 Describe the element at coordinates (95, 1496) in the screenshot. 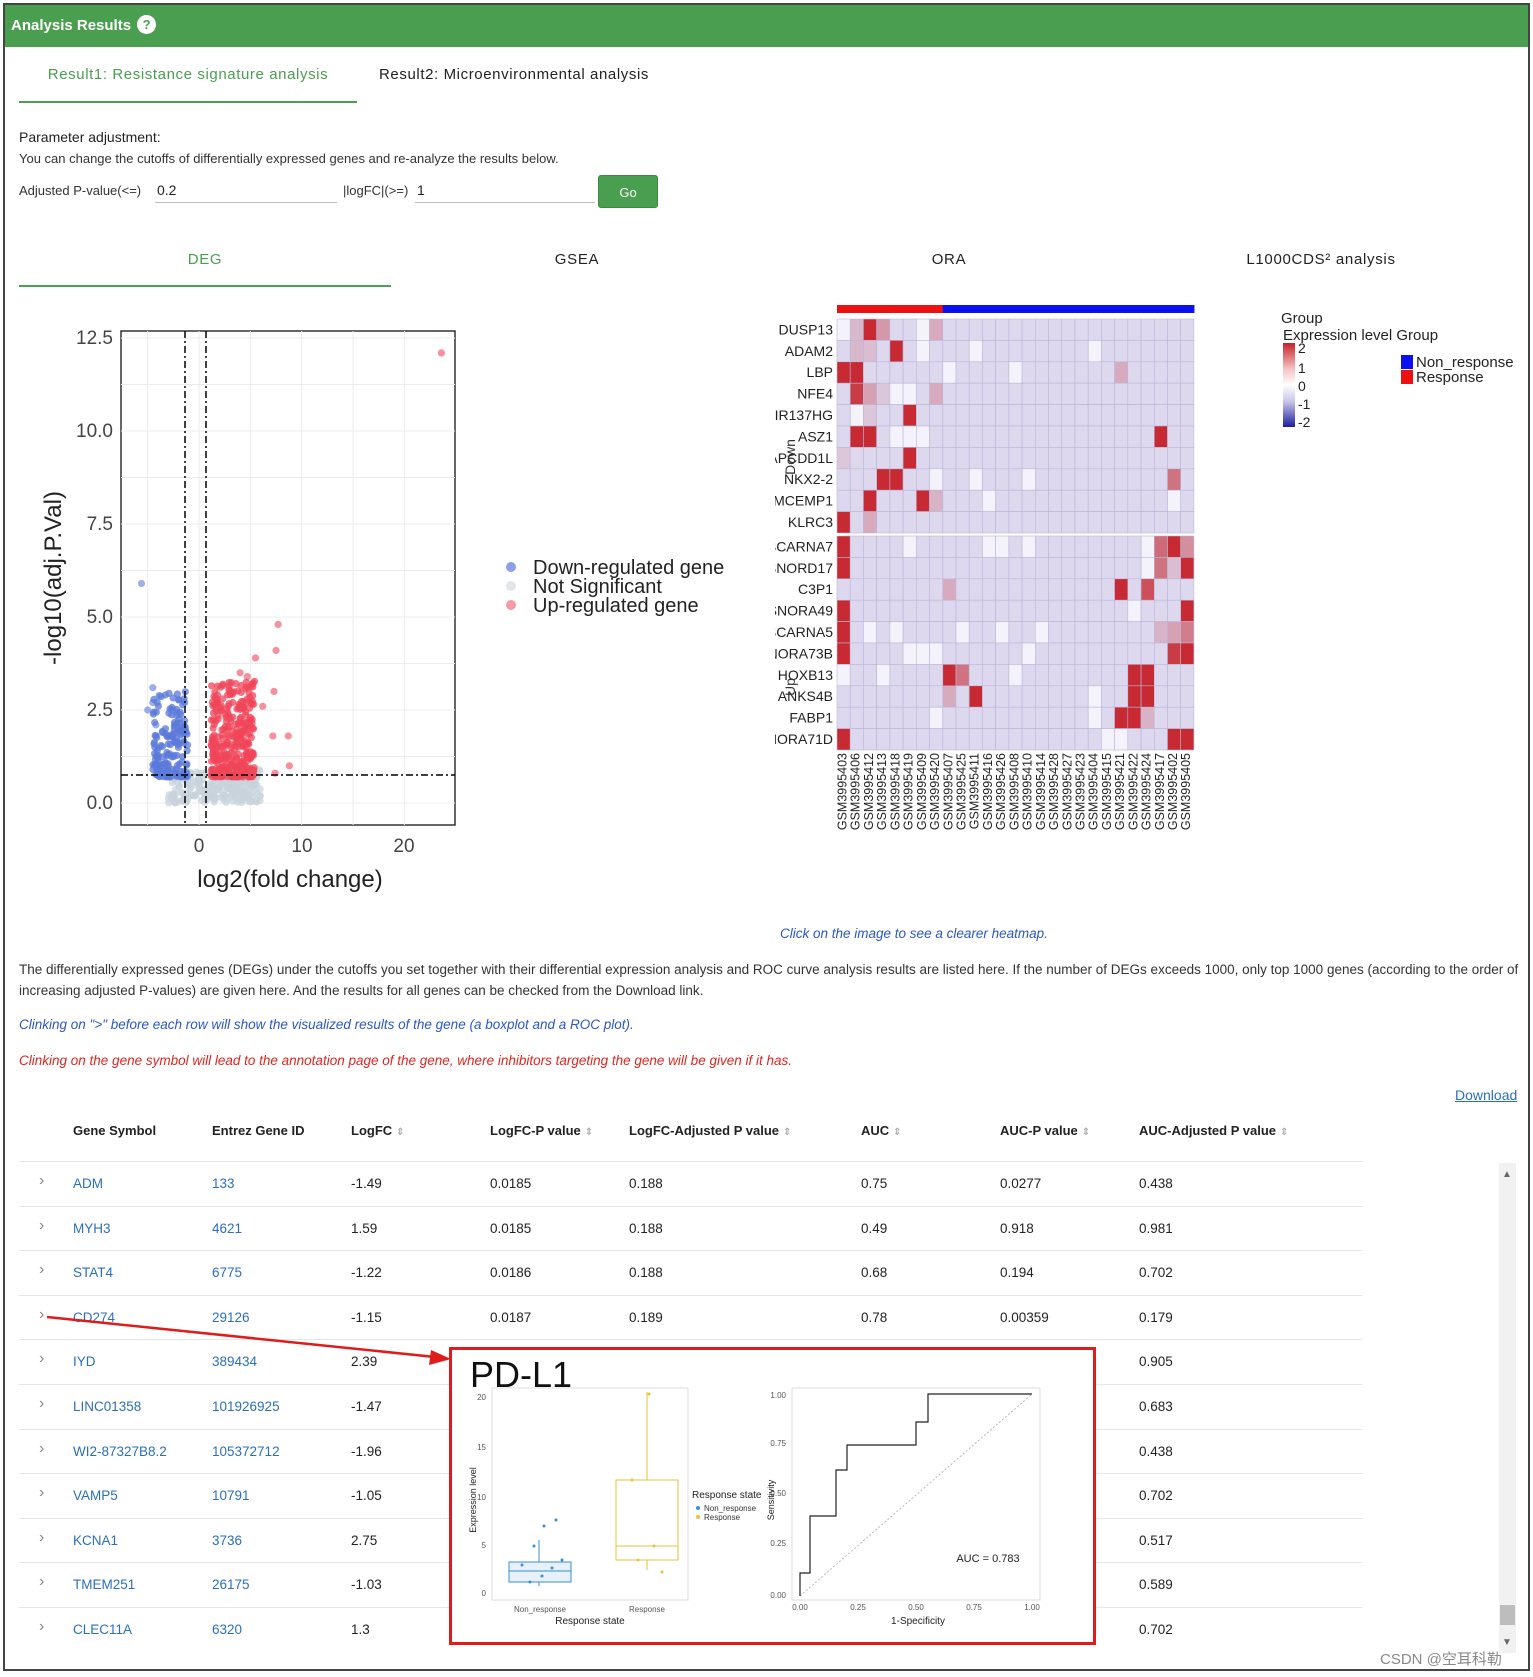

I see `cell-gene-symbol: VAMP5` at that location.